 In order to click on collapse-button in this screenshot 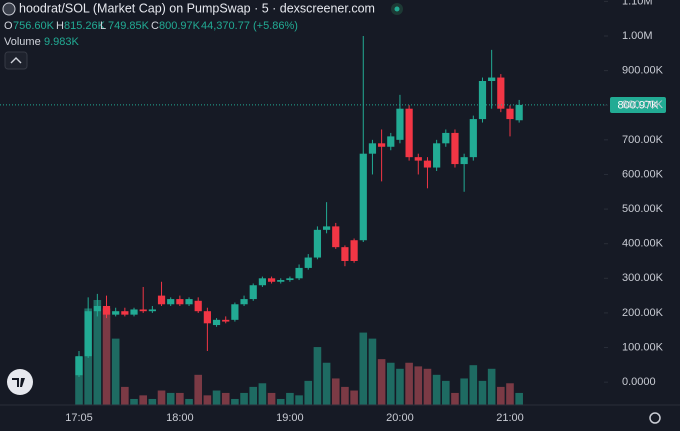, I will do `click(16, 60)`.